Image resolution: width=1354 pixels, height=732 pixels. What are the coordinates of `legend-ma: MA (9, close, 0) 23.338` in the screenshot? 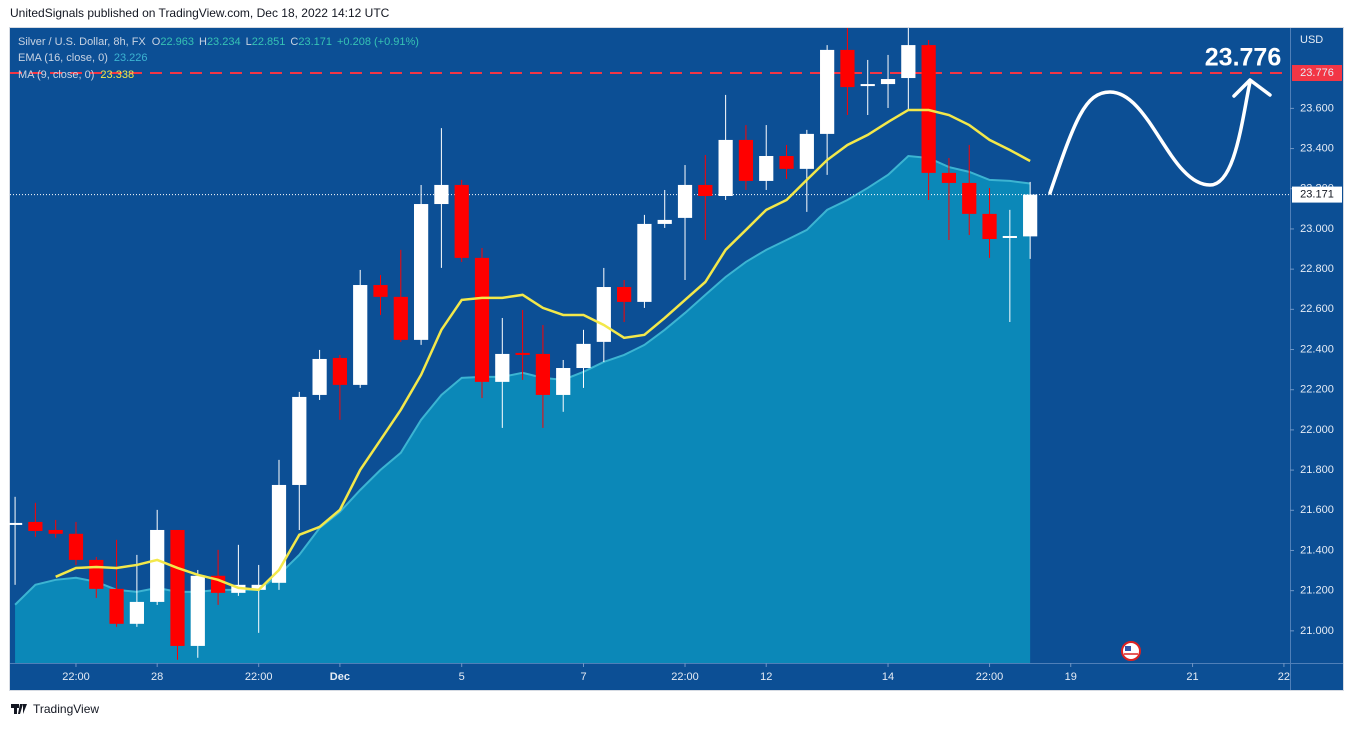 It's located at (76, 75).